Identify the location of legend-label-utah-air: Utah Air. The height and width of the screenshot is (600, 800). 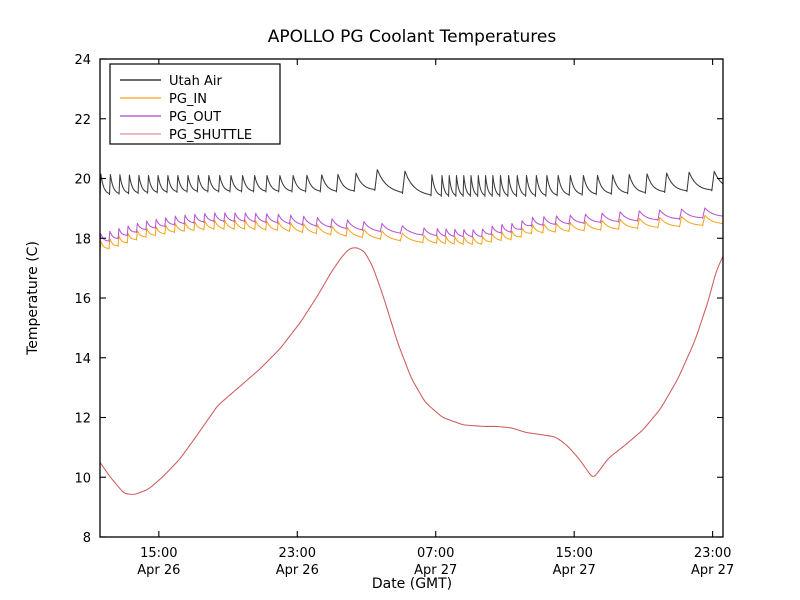
(195, 81).